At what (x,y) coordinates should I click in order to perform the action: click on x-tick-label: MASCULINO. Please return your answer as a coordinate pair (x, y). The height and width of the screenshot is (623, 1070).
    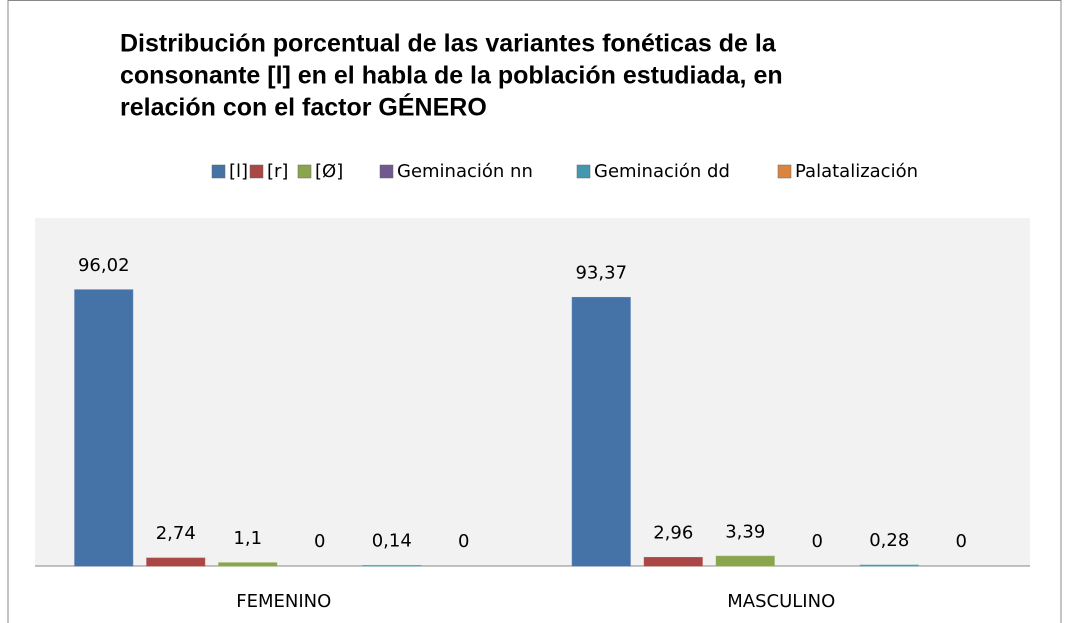
    Looking at the image, I should click on (781, 601).